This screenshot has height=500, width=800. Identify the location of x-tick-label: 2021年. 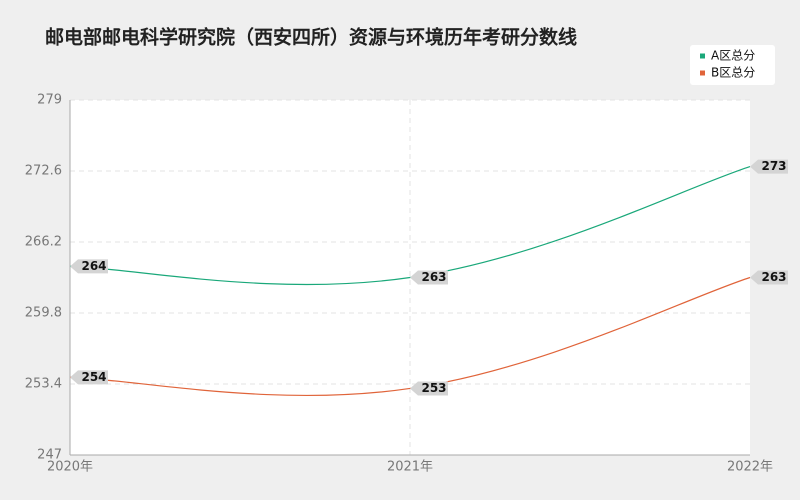
(410, 467).